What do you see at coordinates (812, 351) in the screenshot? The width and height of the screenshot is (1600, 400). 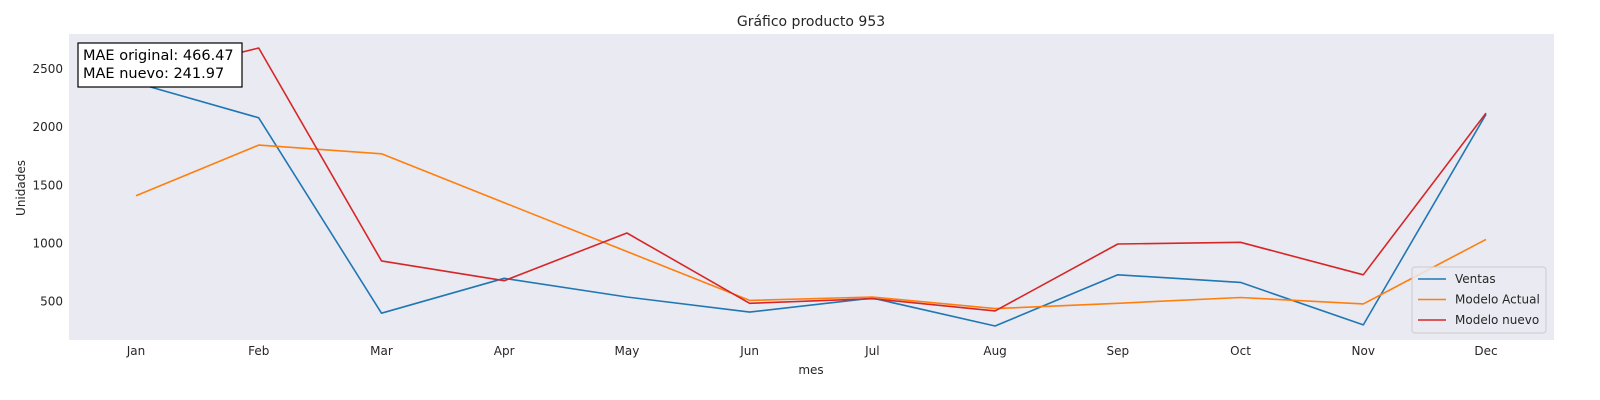 I see `x-axis: Jan Feb Mar Apr May Jun Jul Aug Sep Oct Nov Dec` at bounding box center [812, 351].